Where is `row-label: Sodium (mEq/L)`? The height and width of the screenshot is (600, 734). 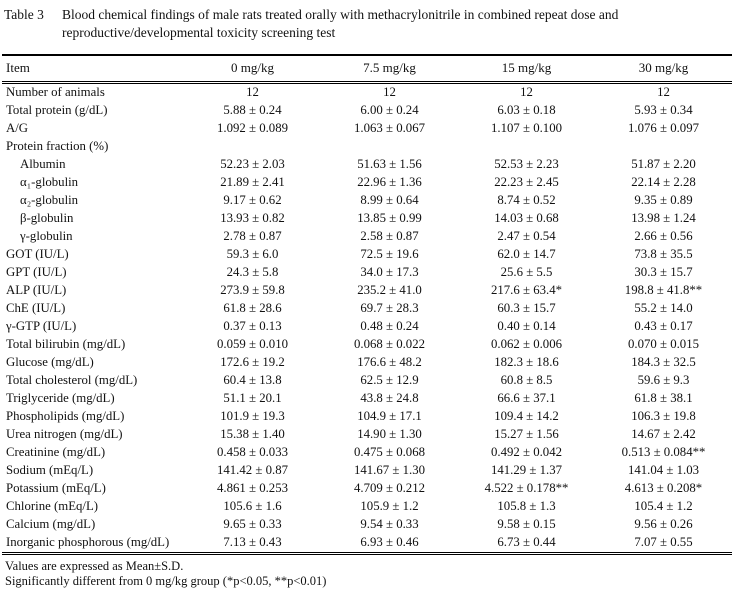 row-label: Sodium (mEq/L) is located at coordinates (50, 470).